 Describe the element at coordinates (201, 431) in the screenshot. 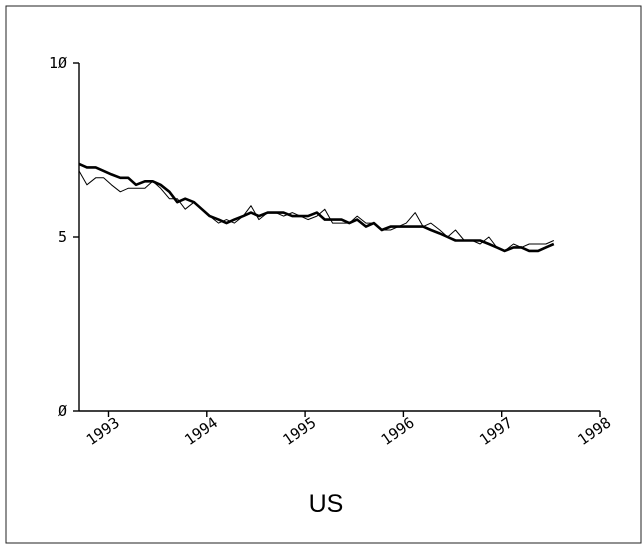

I see `x-tick-label: 1994` at that location.